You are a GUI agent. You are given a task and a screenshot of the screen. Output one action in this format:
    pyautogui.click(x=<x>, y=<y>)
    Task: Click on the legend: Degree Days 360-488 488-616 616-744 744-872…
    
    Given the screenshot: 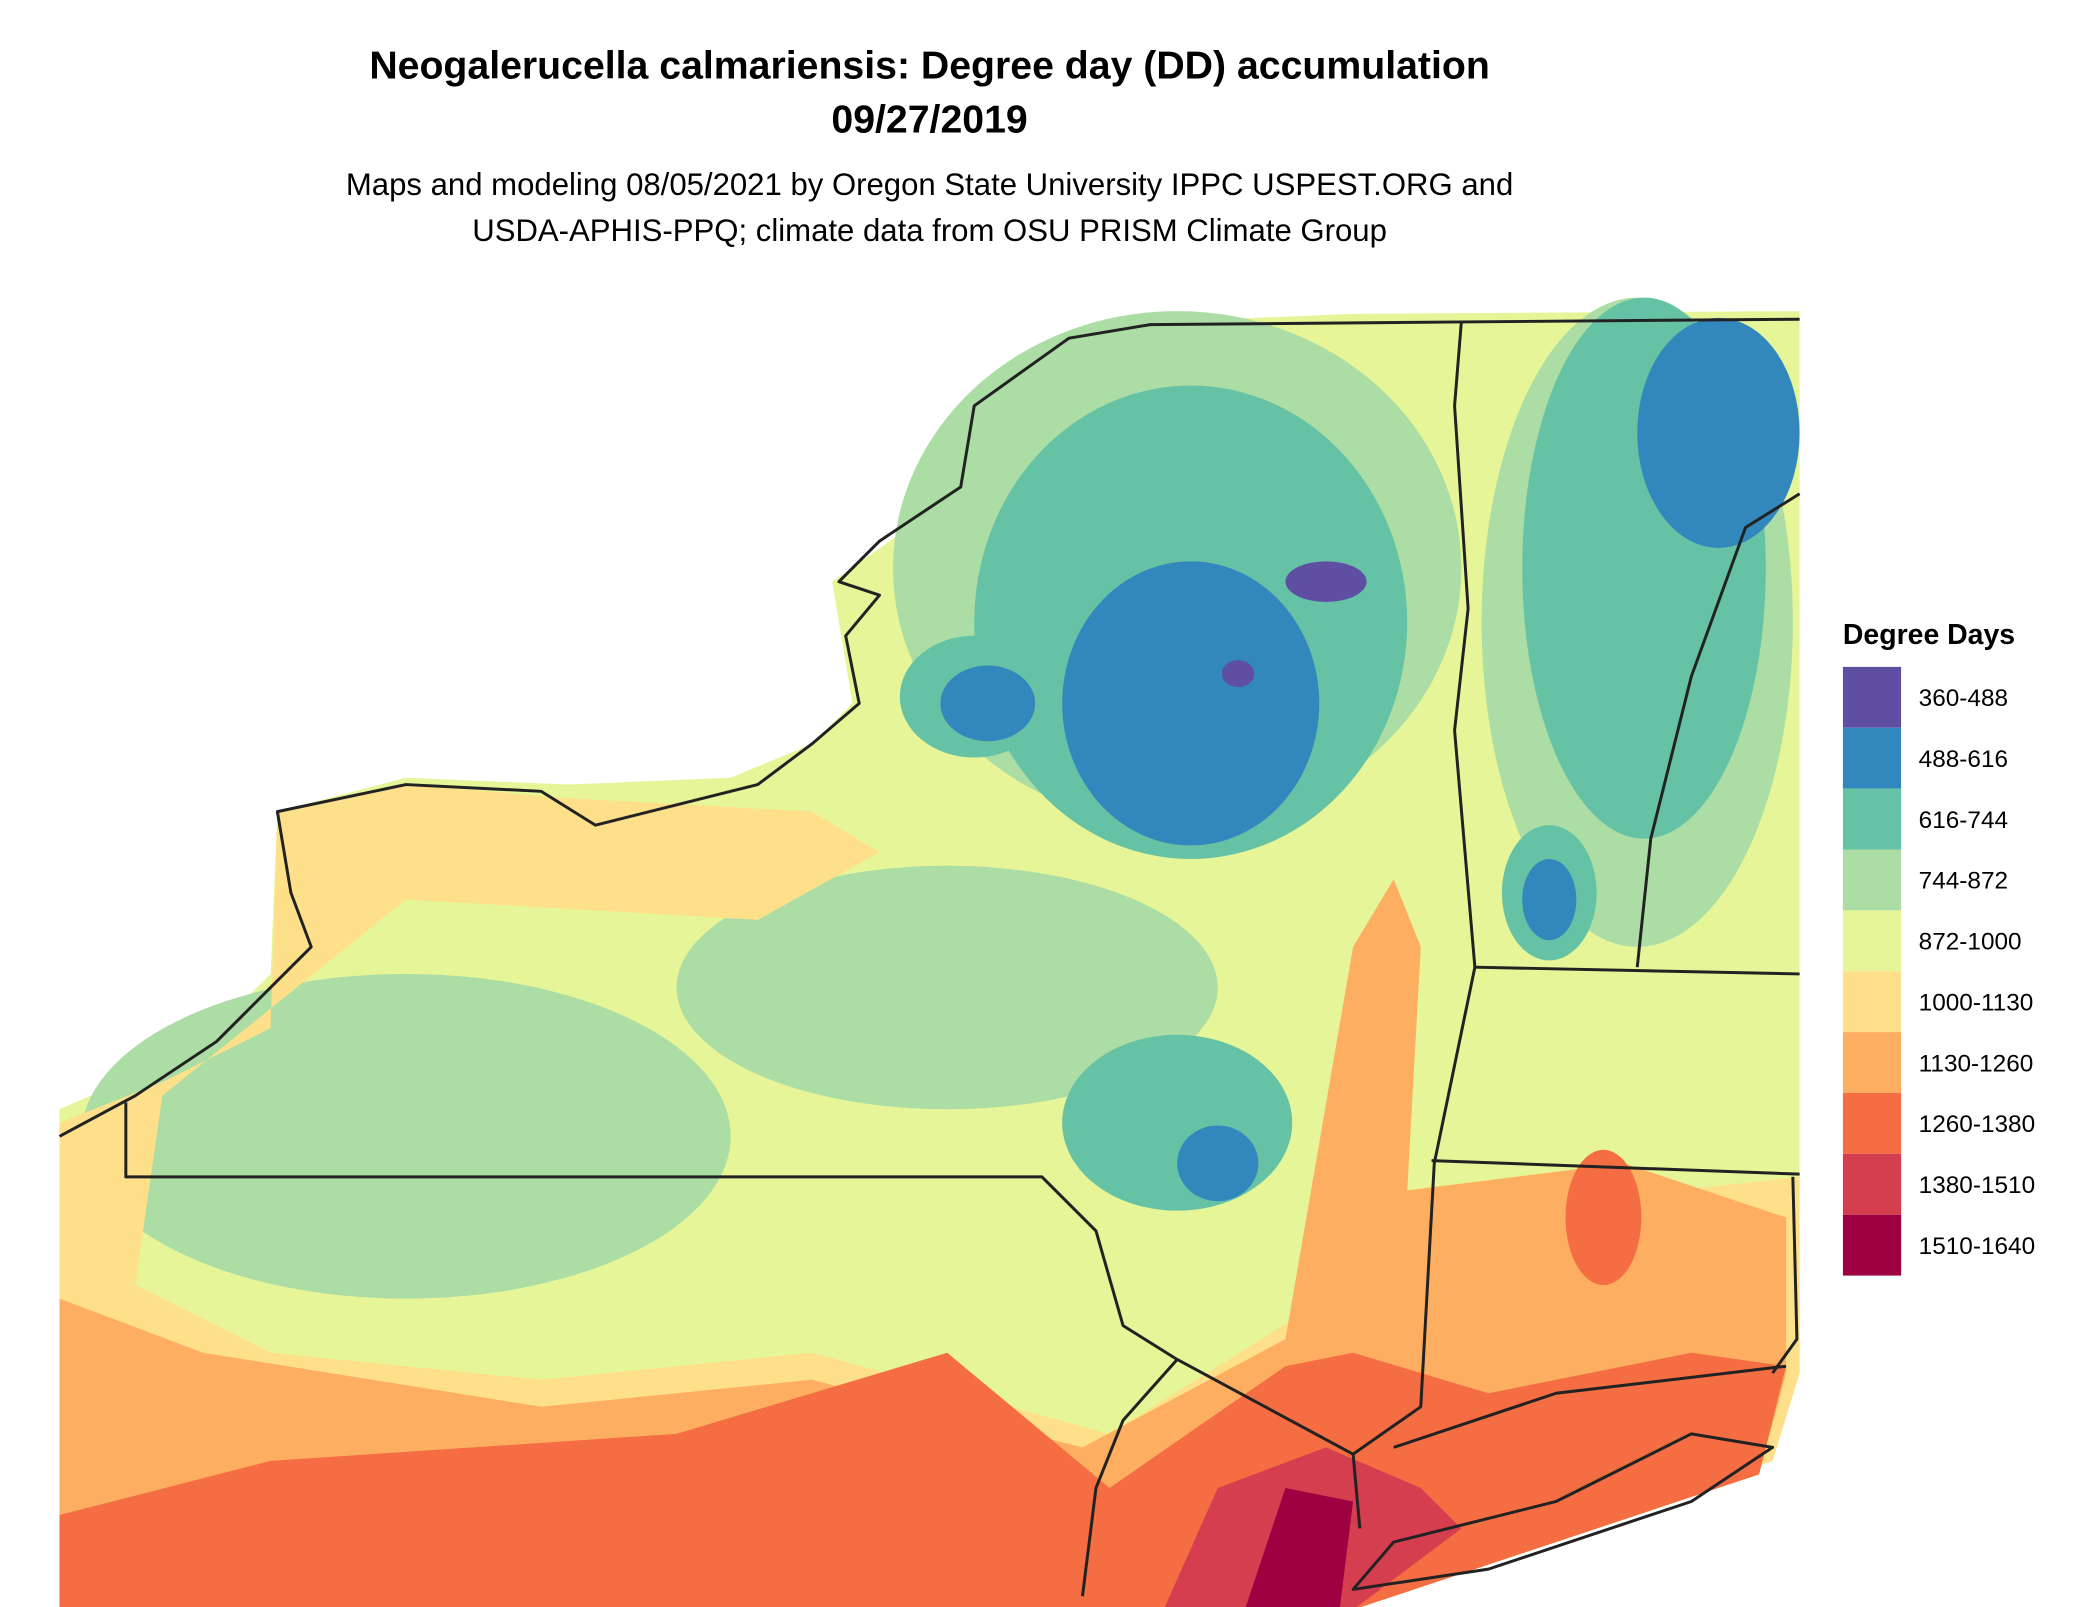 What is the action you would take?
    pyautogui.click(x=1938, y=947)
    